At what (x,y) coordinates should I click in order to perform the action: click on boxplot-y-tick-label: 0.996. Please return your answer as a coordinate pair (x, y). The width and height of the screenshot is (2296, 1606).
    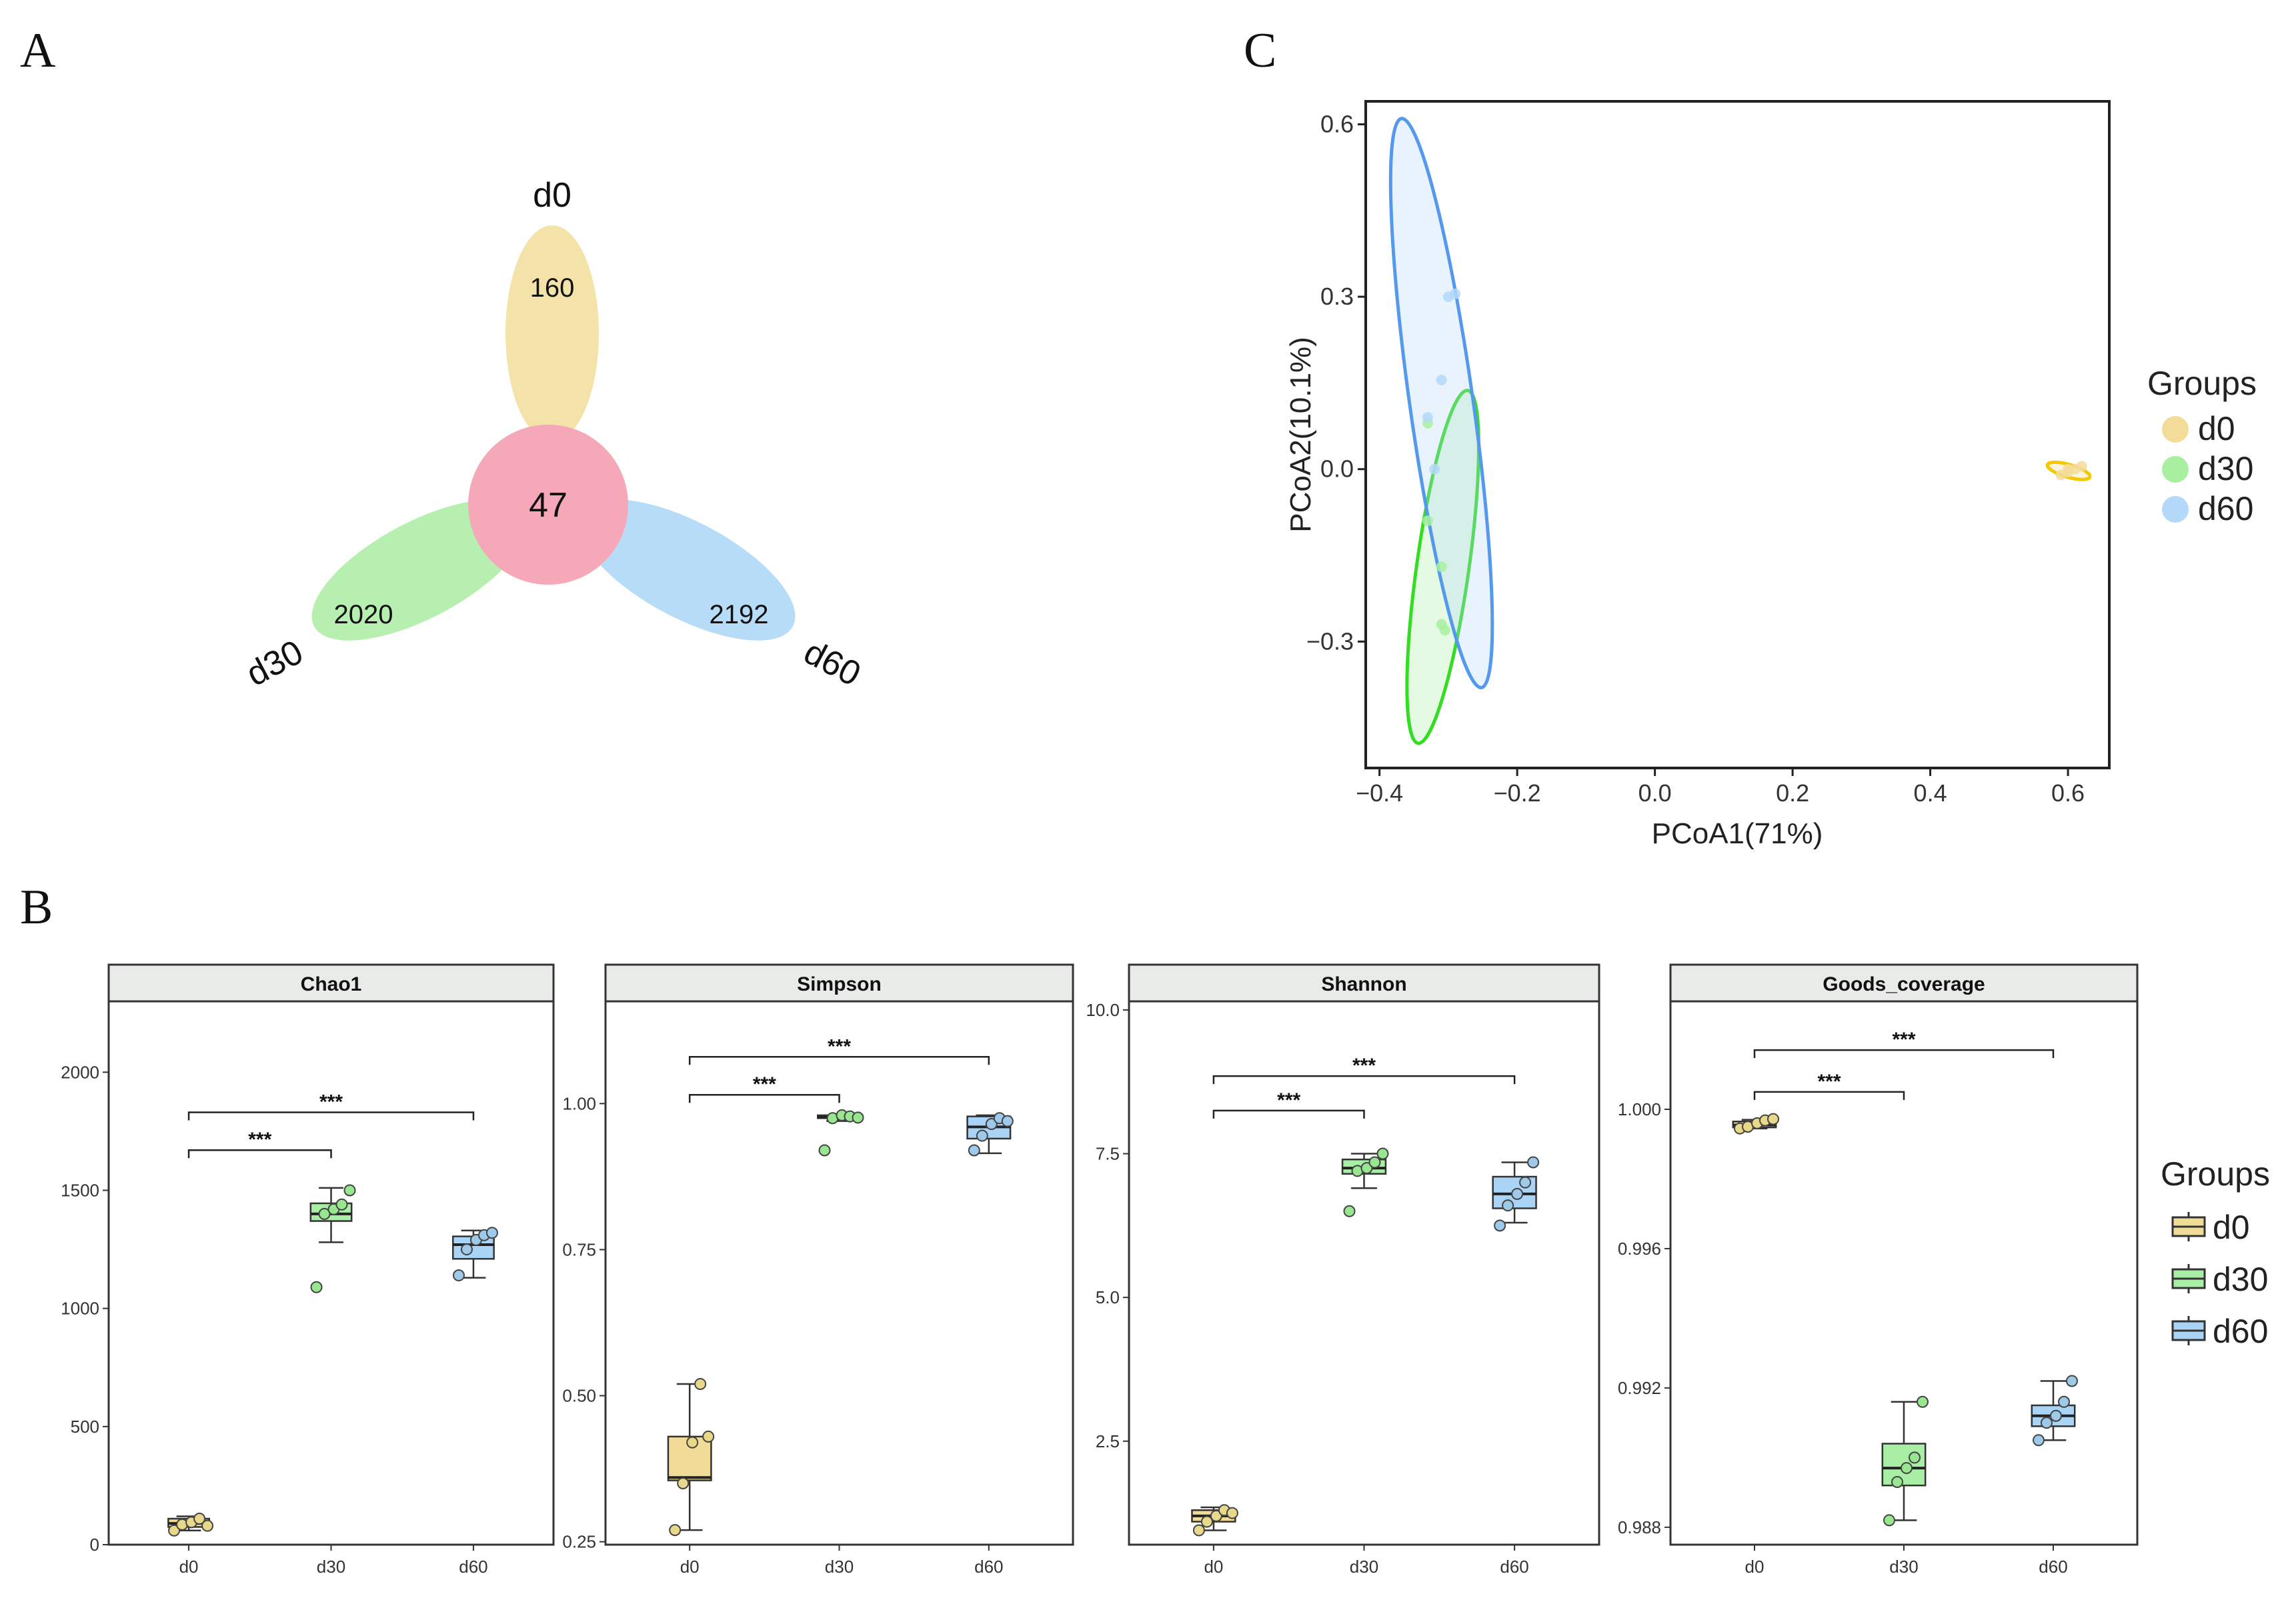
    Looking at the image, I should click on (1639, 1249).